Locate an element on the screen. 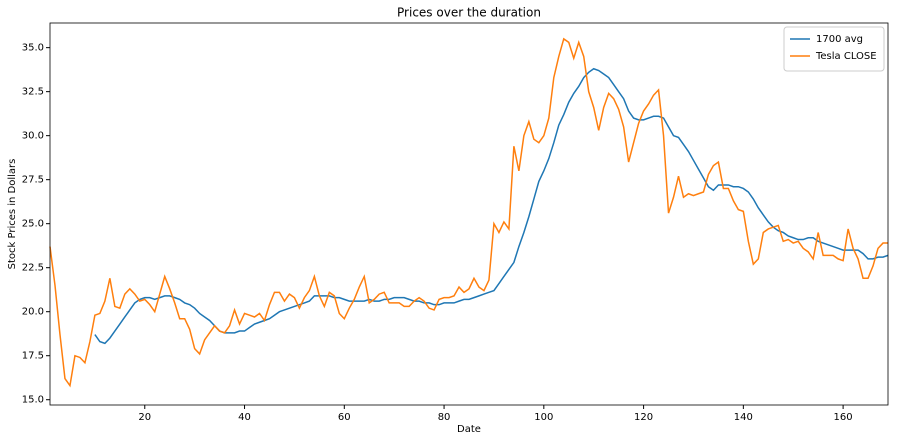  legend-label: 1700 avg is located at coordinates (839, 39).